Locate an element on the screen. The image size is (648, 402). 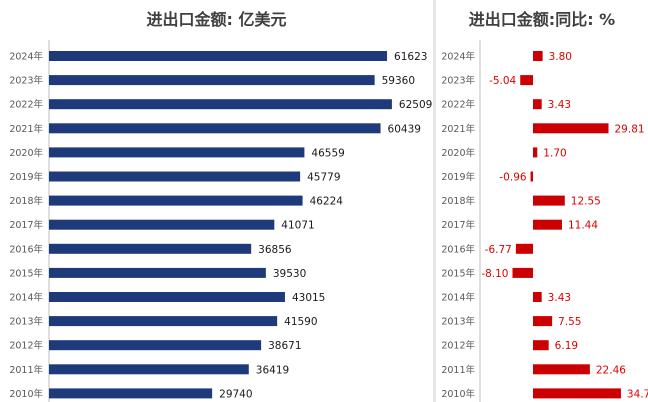
trade-value-year-label: 2021年 is located at coordinates (26, 129).